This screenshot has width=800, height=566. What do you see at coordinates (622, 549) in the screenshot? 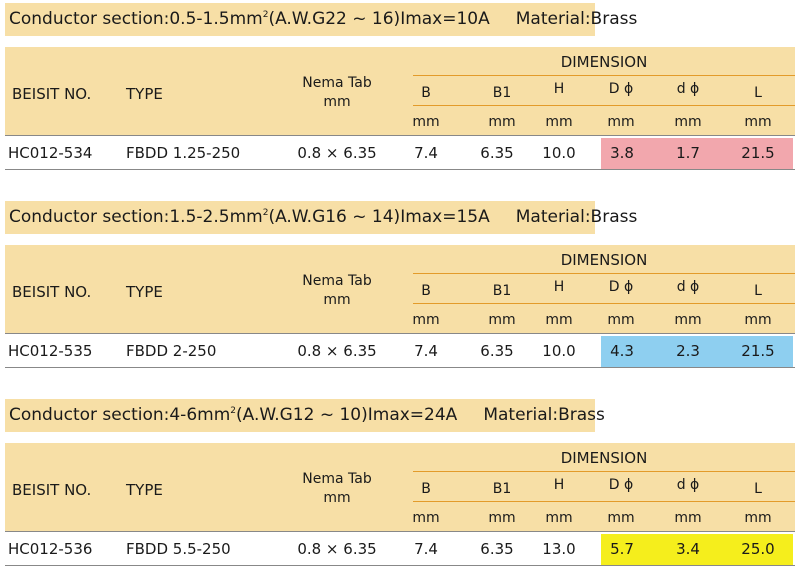
I see `cell-d: 5.7` at bounding box center [622, 549].